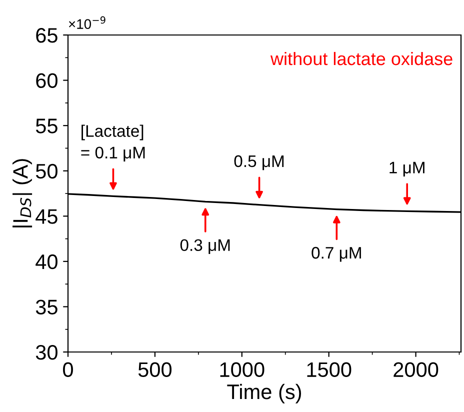 The height and width of the screenshot is (412, 464). What do you see at coordinates (416, 370) in the screenshot?
I see `x-tick-label: 2000` at bounding box center [416, 370].